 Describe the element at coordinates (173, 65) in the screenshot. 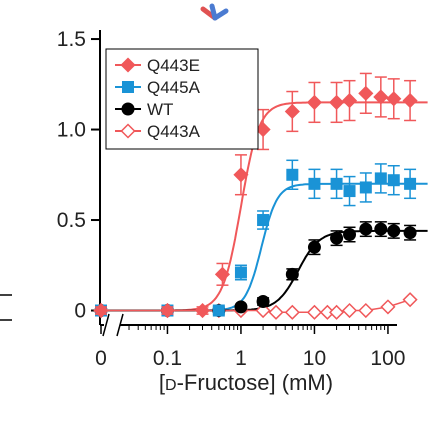

I see `legend-label-q443e: Q443E` at that location.